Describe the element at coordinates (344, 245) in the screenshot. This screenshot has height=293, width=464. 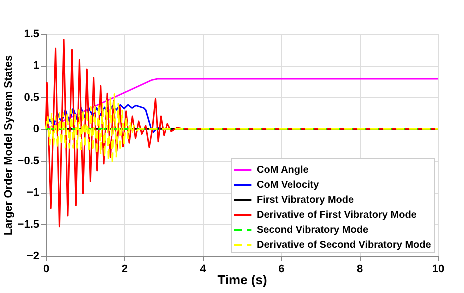
I see `legend-label: Derivative of Second Vibratory Mode` at that location.